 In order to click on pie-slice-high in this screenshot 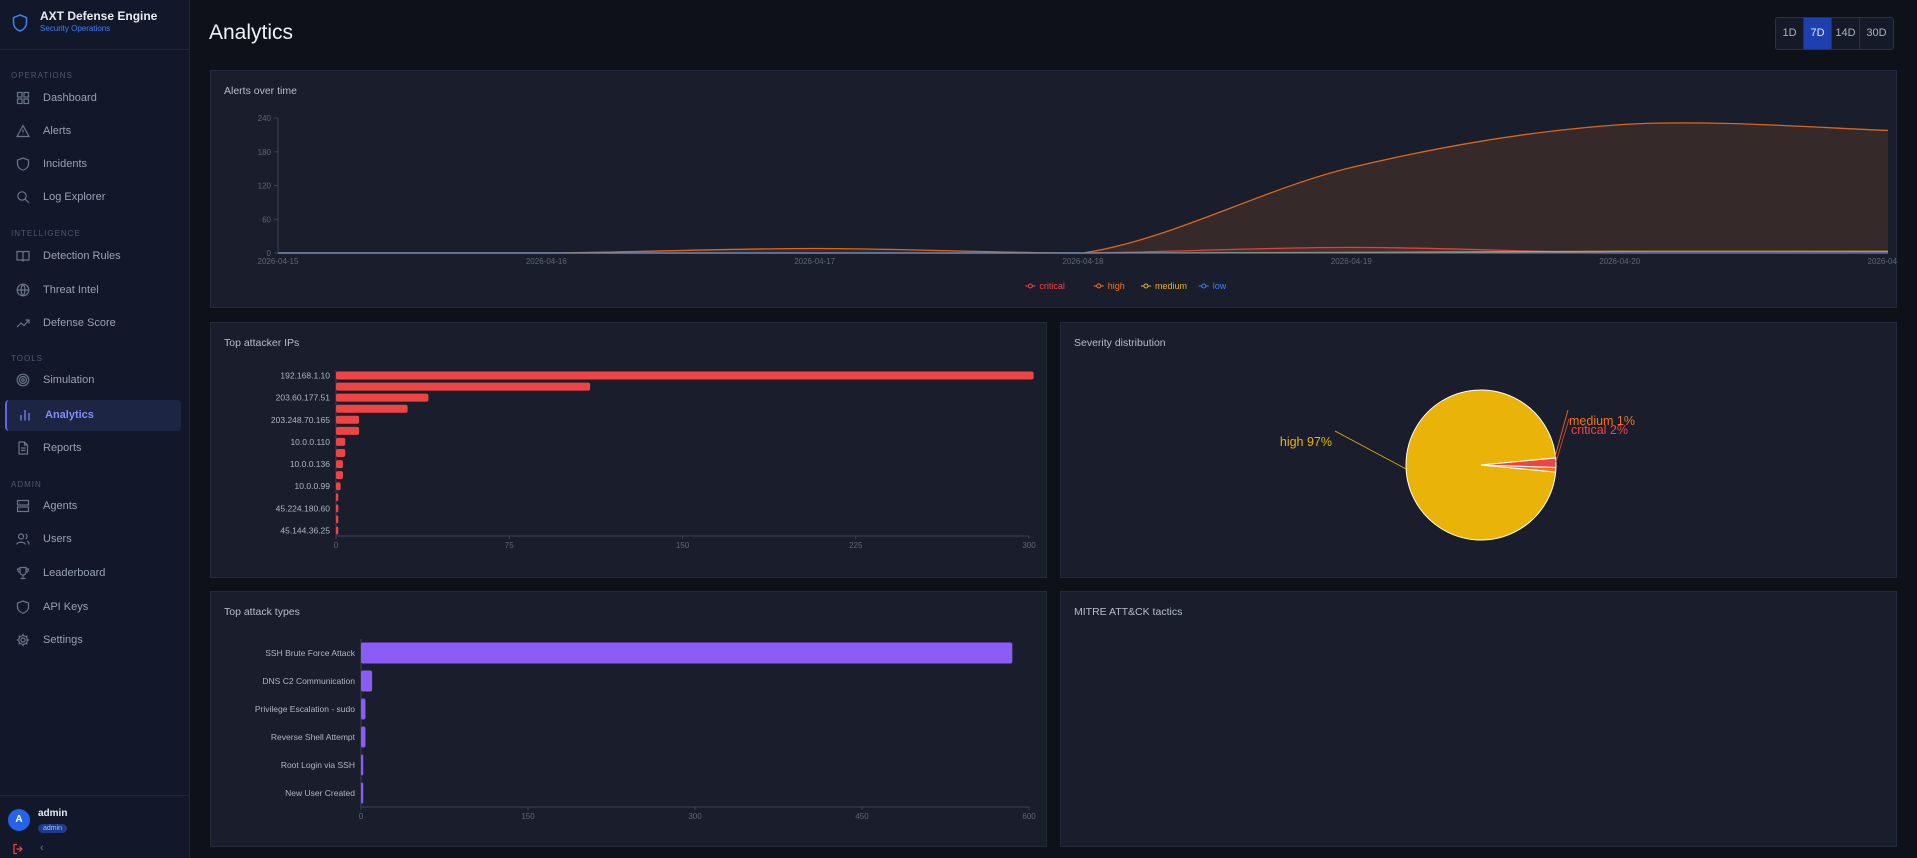, I will do `click(1481, 465)`.